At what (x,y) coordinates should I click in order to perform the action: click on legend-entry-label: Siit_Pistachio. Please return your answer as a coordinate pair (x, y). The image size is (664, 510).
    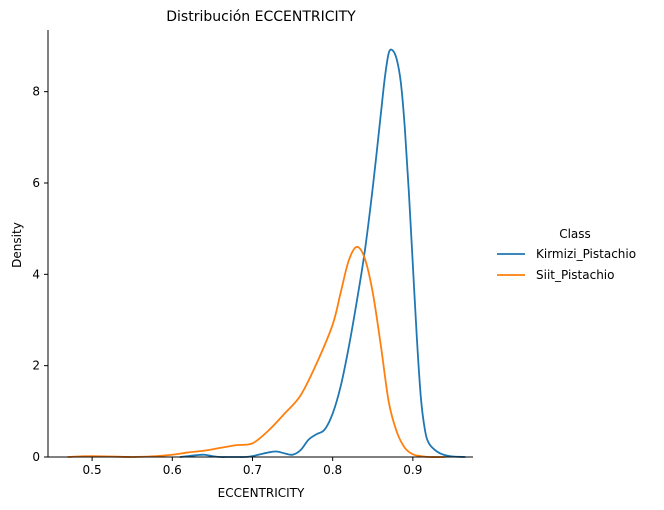
    Looking at the image, I should click on (575, 275).